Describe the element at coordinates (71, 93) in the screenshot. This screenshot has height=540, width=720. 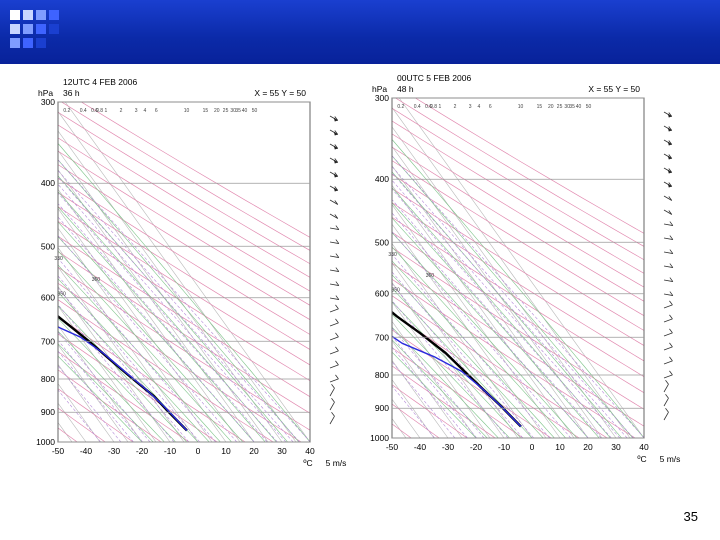
I see `chart-subtitle: 36 h` at that location.